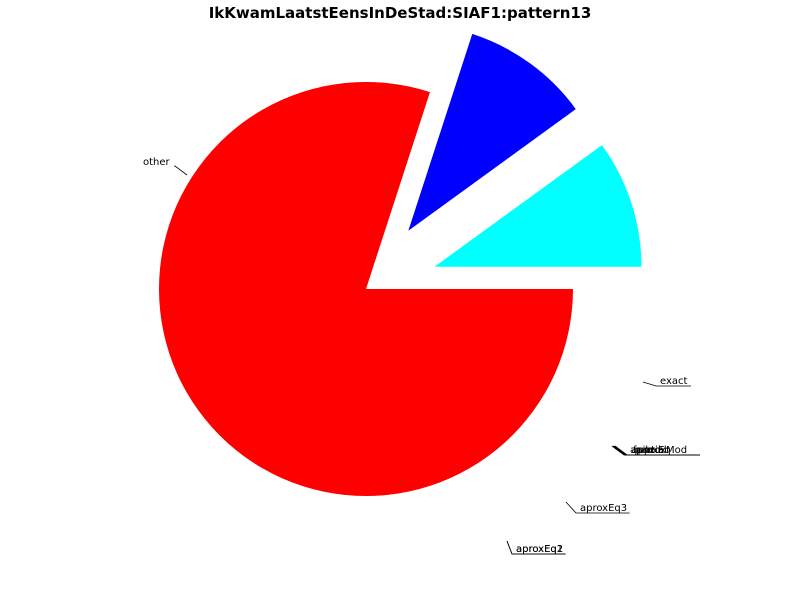 The height and width of the screenshot is (600, 800). I want to click on slice-label-approxmod: approxMod, so click(660, 450).